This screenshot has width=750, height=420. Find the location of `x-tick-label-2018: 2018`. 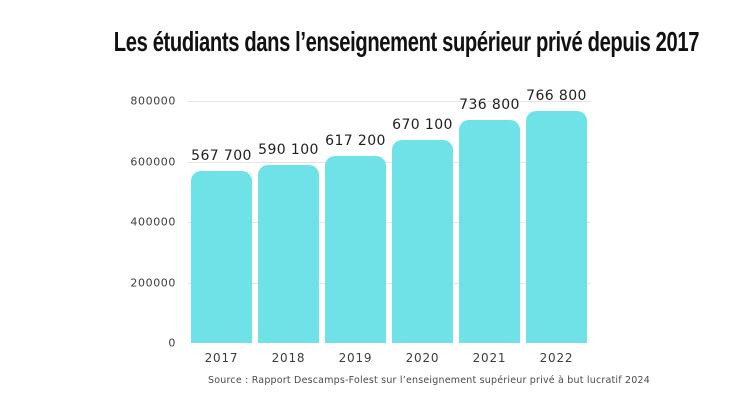

x-tick-label-2018: 2018 is located at coordinates (288, 358).